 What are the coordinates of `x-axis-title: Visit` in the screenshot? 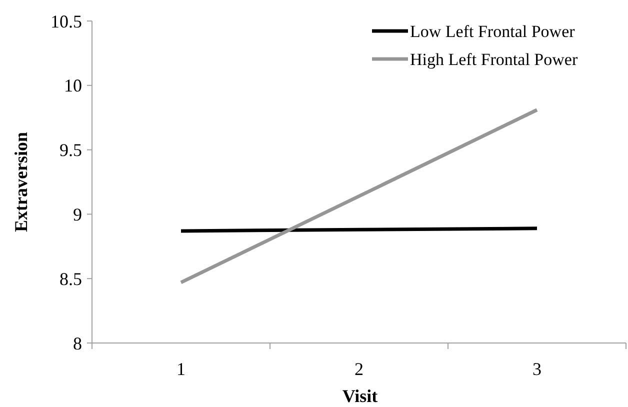 It's located at (360, 396).